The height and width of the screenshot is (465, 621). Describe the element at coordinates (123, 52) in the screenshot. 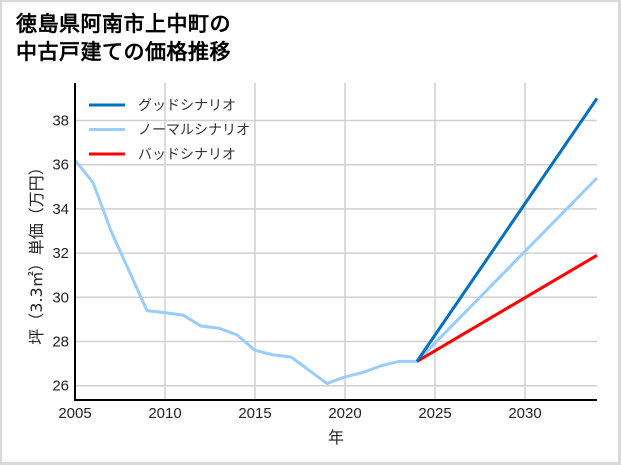

I see `chart-title-line2: 中古戸建ての価格推移` at that location.